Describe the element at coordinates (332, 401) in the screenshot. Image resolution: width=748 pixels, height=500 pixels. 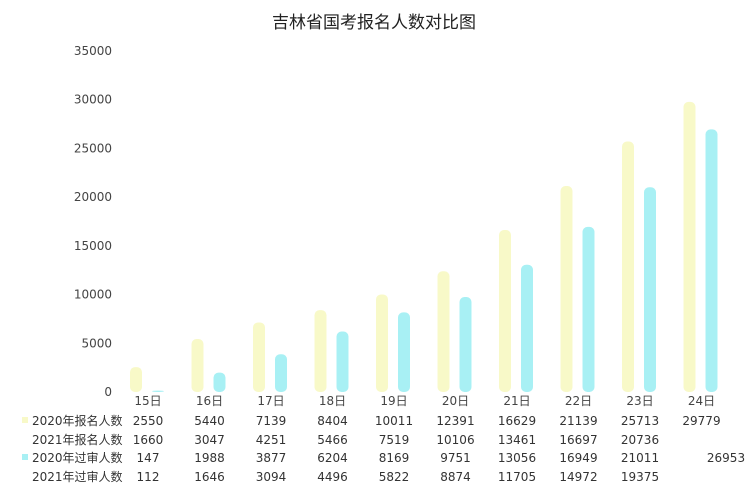
I see `x-tick-label: 18日` at that location.